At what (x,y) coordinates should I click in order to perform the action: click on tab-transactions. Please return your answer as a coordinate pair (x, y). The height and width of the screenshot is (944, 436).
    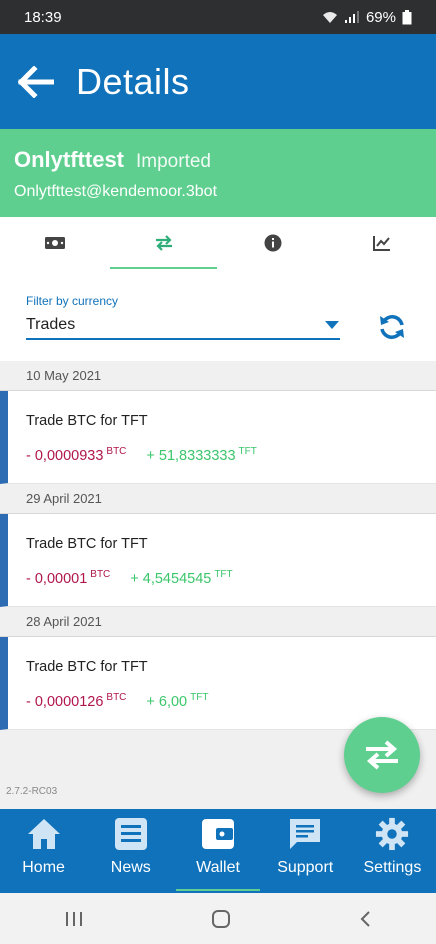
    Looking at the image, I should click on (163, 243).